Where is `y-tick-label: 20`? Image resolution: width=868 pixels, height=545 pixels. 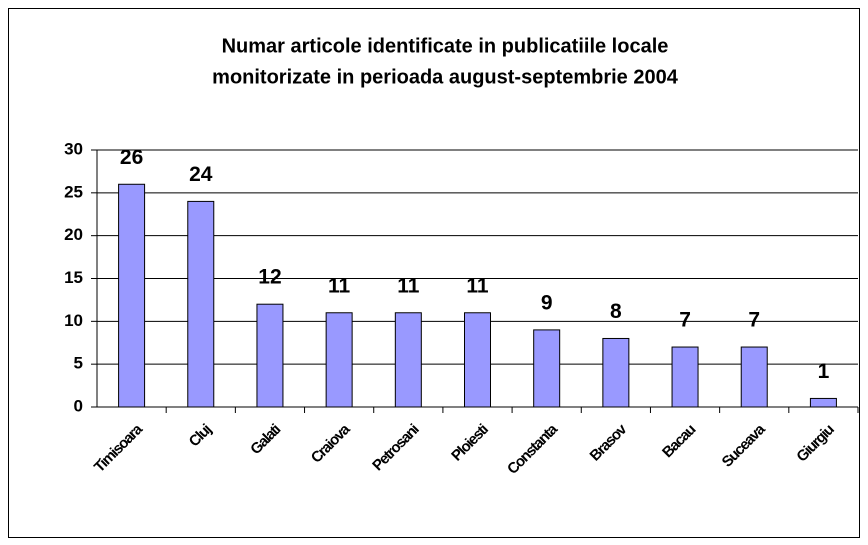
y-tick-label: 20 is located at coordinates (73, 234).